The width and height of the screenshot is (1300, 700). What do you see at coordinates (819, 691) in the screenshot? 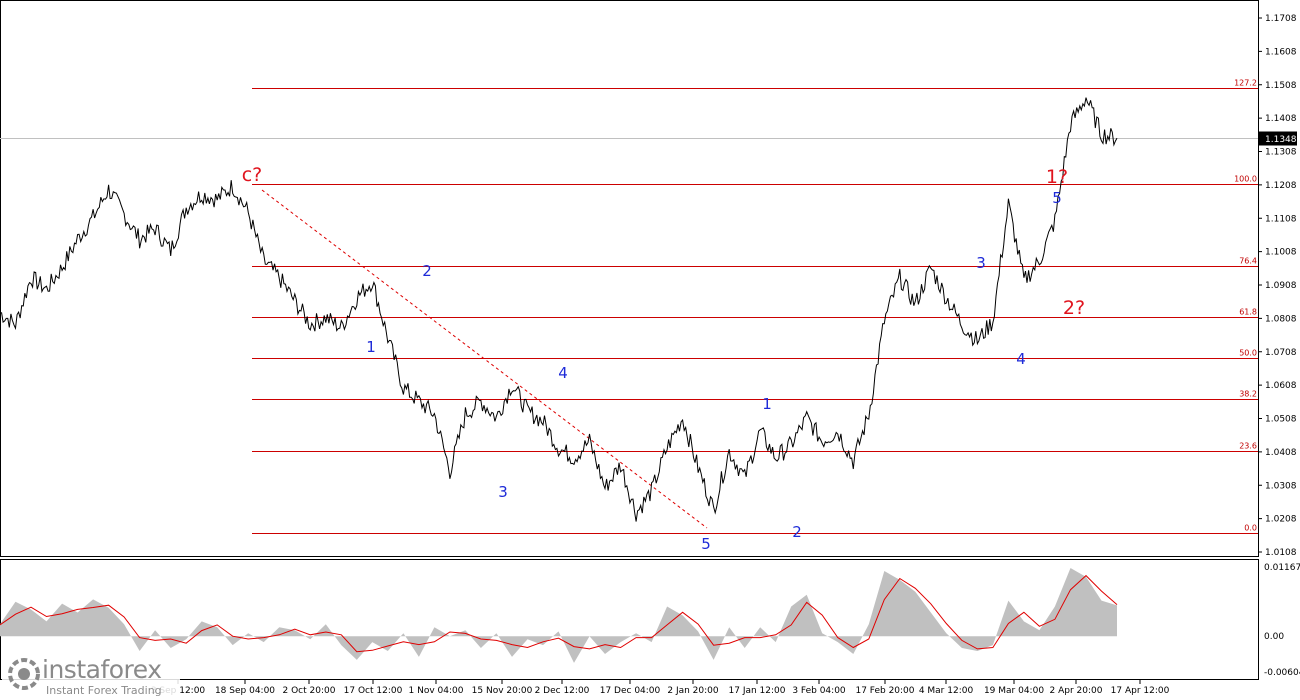
I see `time-tick-label: 3 Feb 04:00` at bounding box center [819, 691].